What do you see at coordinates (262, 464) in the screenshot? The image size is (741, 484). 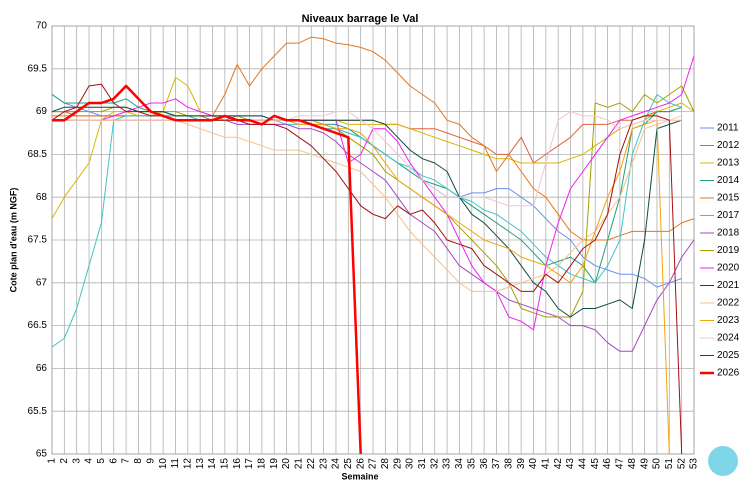 I see `x-tick-label: 18` at bounding box center [262, 464].